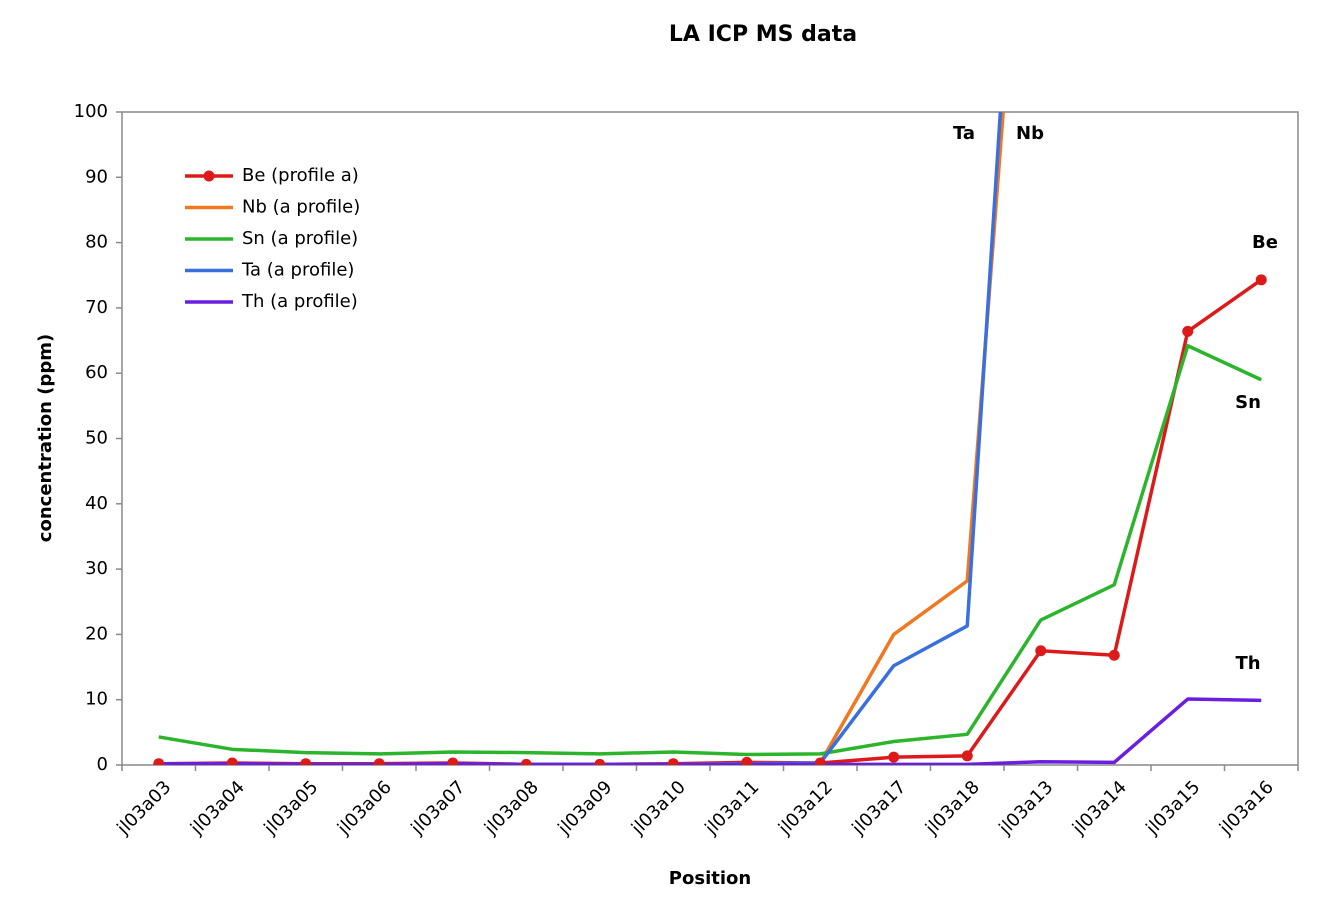  I want to click on legend-label: Sn (a profile), so click(300, 238).